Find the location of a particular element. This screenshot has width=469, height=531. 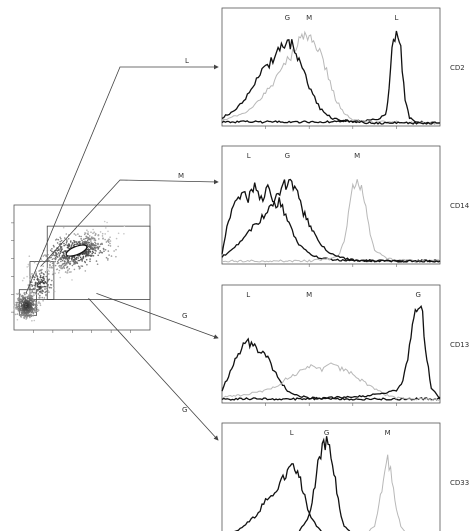

histogram-frame is located at coordinates (331, 344).